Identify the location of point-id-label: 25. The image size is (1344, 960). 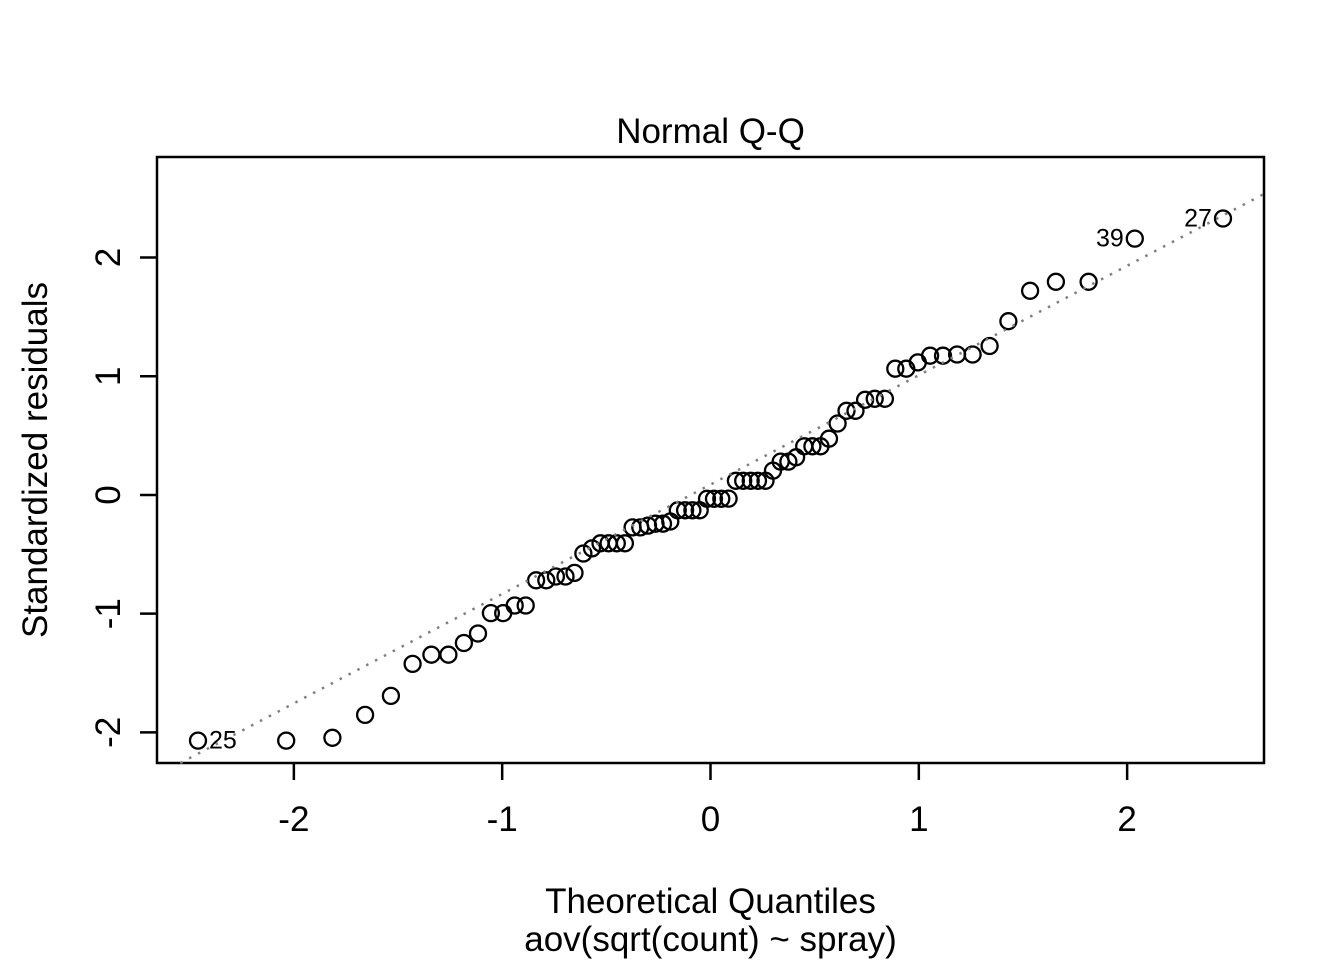
(223, 741).